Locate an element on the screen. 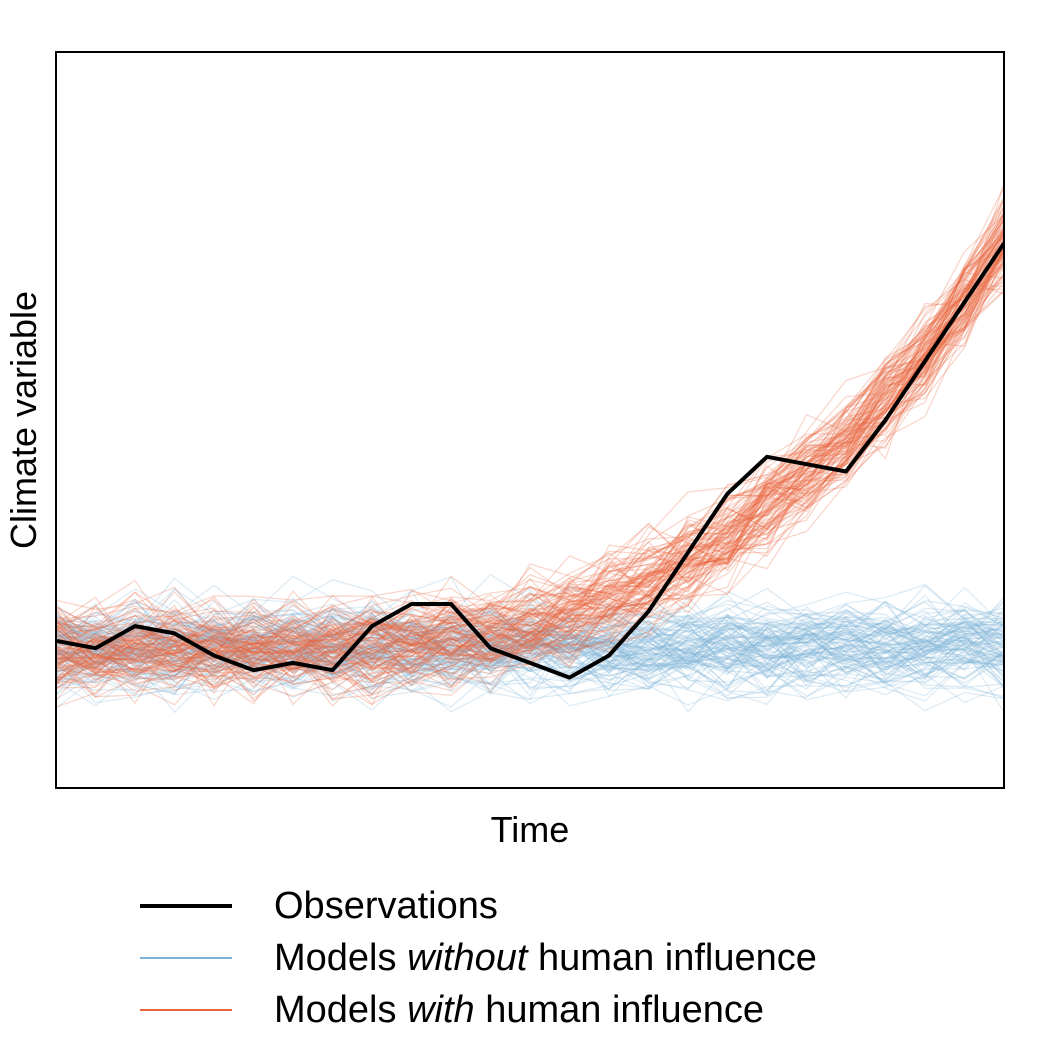 This screenshot has height=1060, width=1056. x-axis-label: Time is located at coordinates (530, 829).